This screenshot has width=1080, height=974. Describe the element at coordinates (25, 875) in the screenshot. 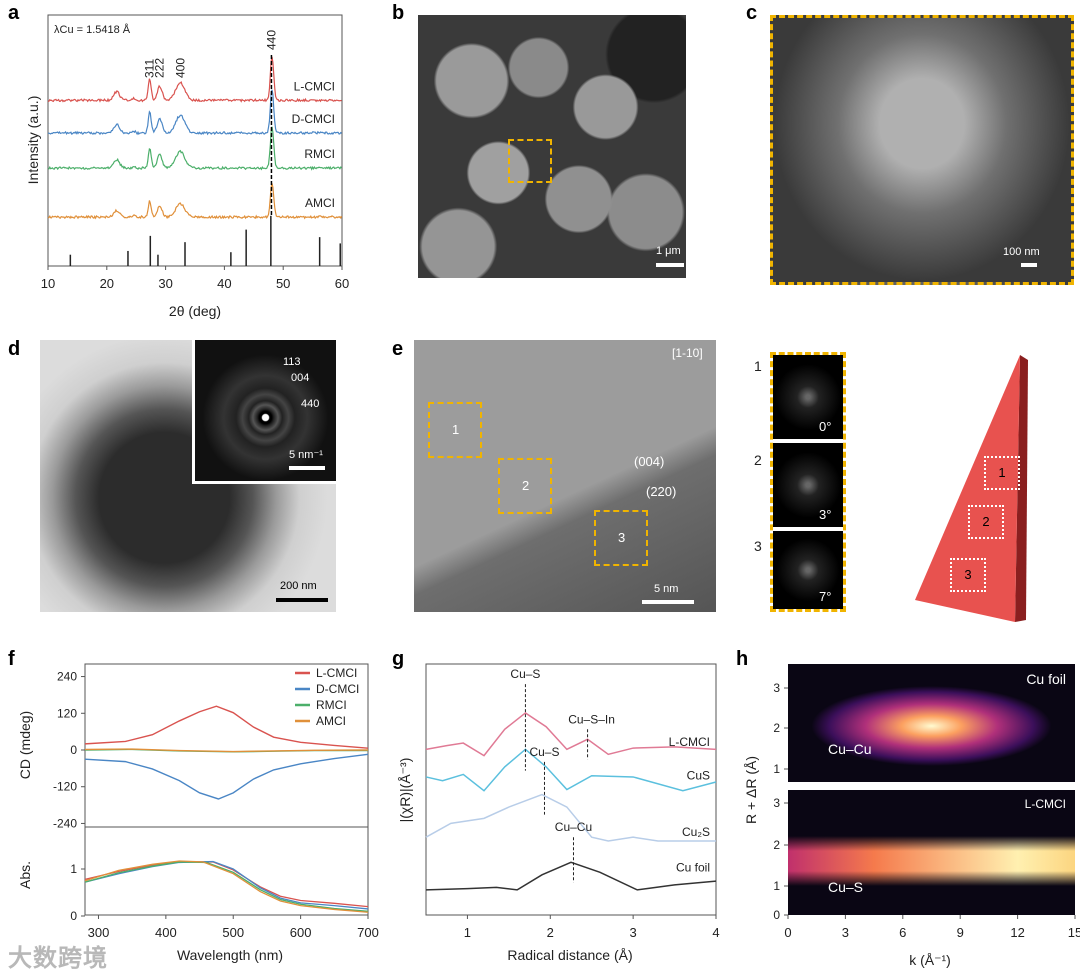

I see `y-axis-label-abs: Abs.` at that location.